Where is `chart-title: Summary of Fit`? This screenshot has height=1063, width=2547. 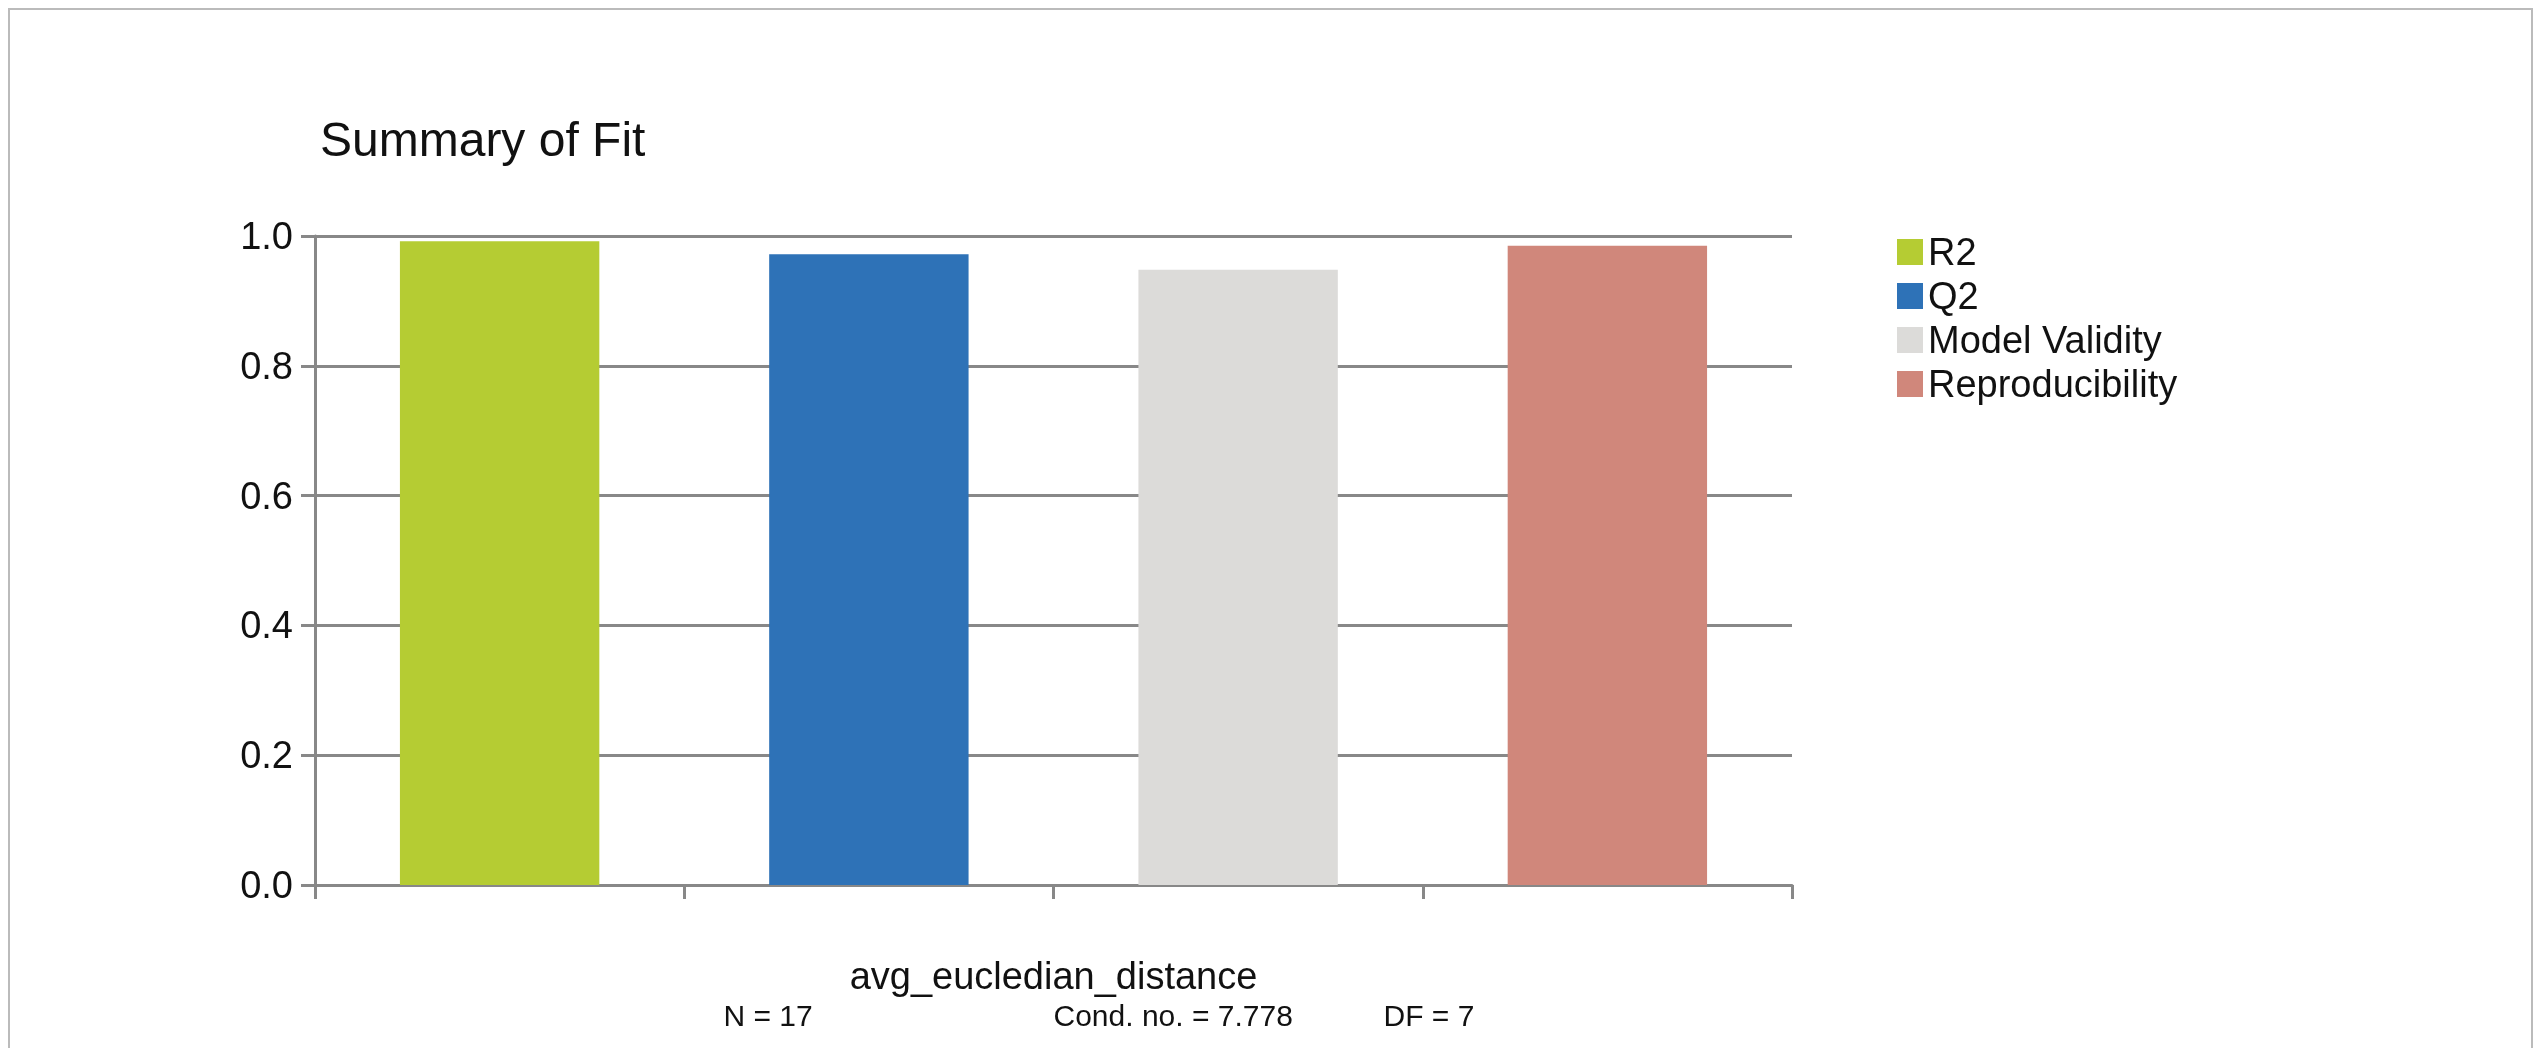
chart-title: Summary of Fit is located at coordinates (483, 139).